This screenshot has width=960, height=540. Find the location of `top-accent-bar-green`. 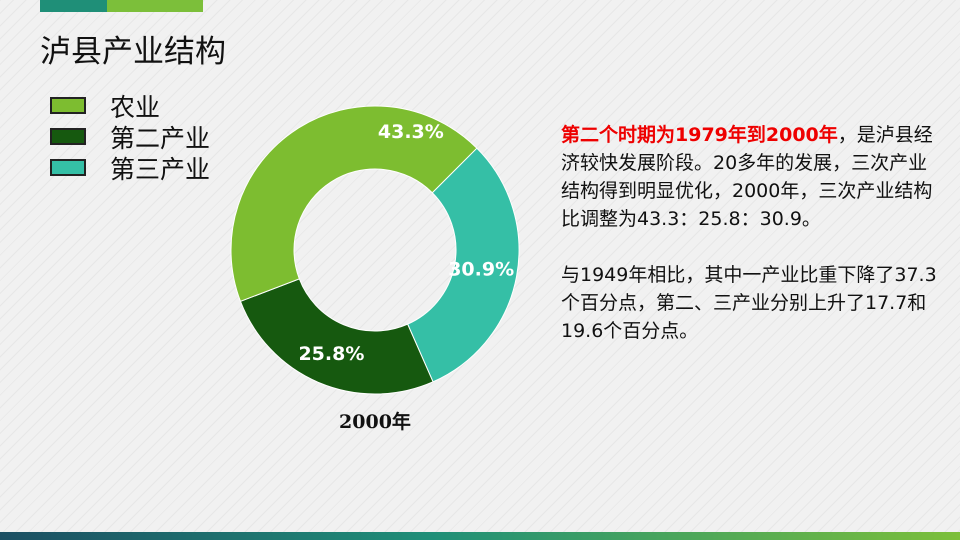

top-accent-bar-green is located at coordinates (155, 6).